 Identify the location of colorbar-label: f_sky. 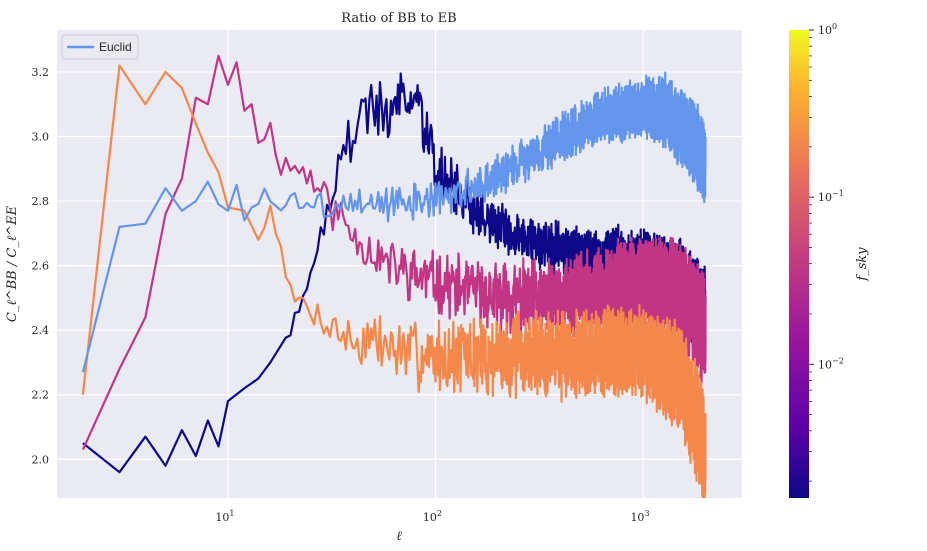
(862, 264).